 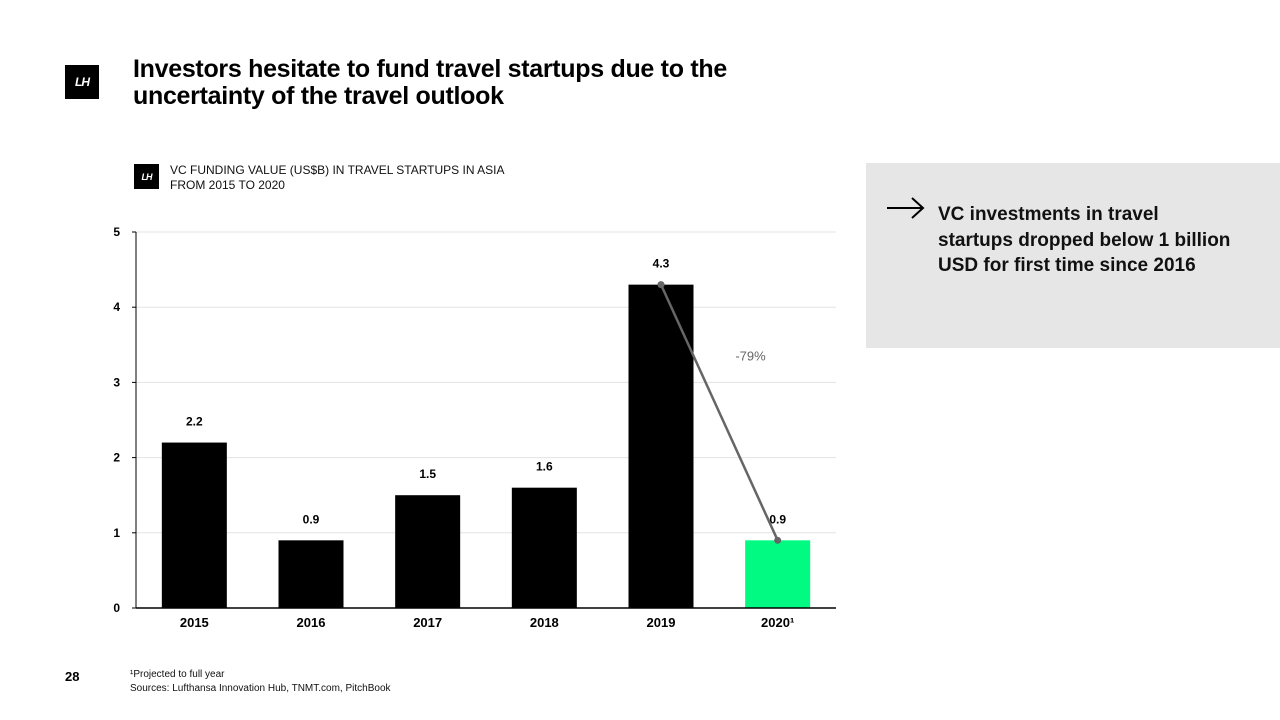 What do you see at coordinates (661, 264) in the screenshot?
I see `data-label: 4.3` at bounding box center [661, 264].